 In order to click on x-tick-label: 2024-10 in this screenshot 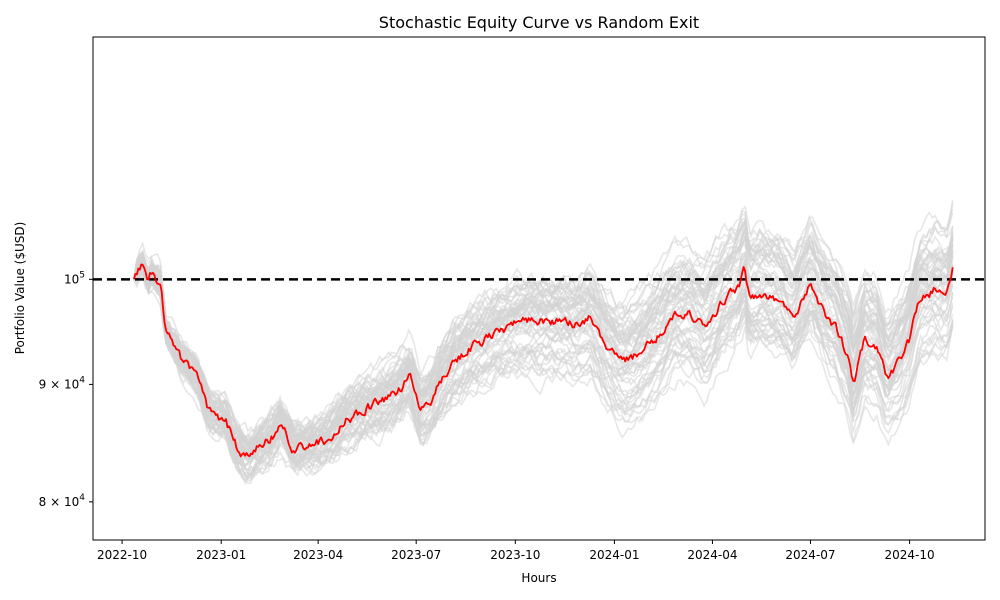, I will do `click(910, 555)`.